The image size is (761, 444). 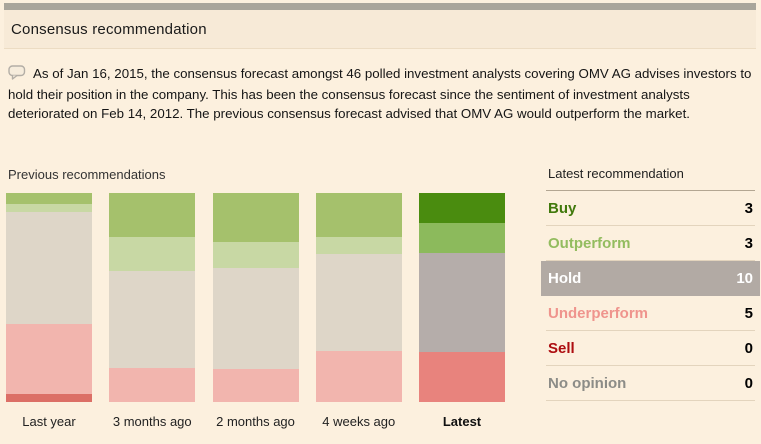 What do you see at coordinates (562, 208) in the screenshot?
I see `recommendation-label: Buy` at bounding box center [562, 208].